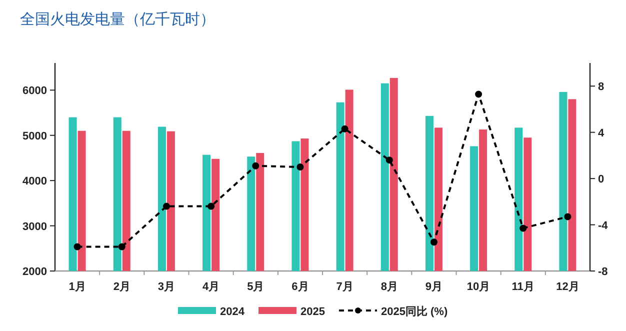  Describe the element at coordinates (603, 272) in the screenshot. I see `y2-tick-label: -8` at that location.